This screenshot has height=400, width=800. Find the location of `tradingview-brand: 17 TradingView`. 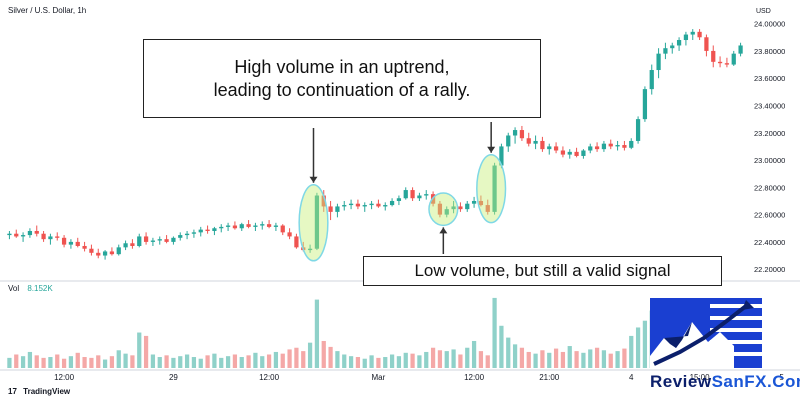

tradingview-brand: 17 TradingView is located at coordinates (39, 391).